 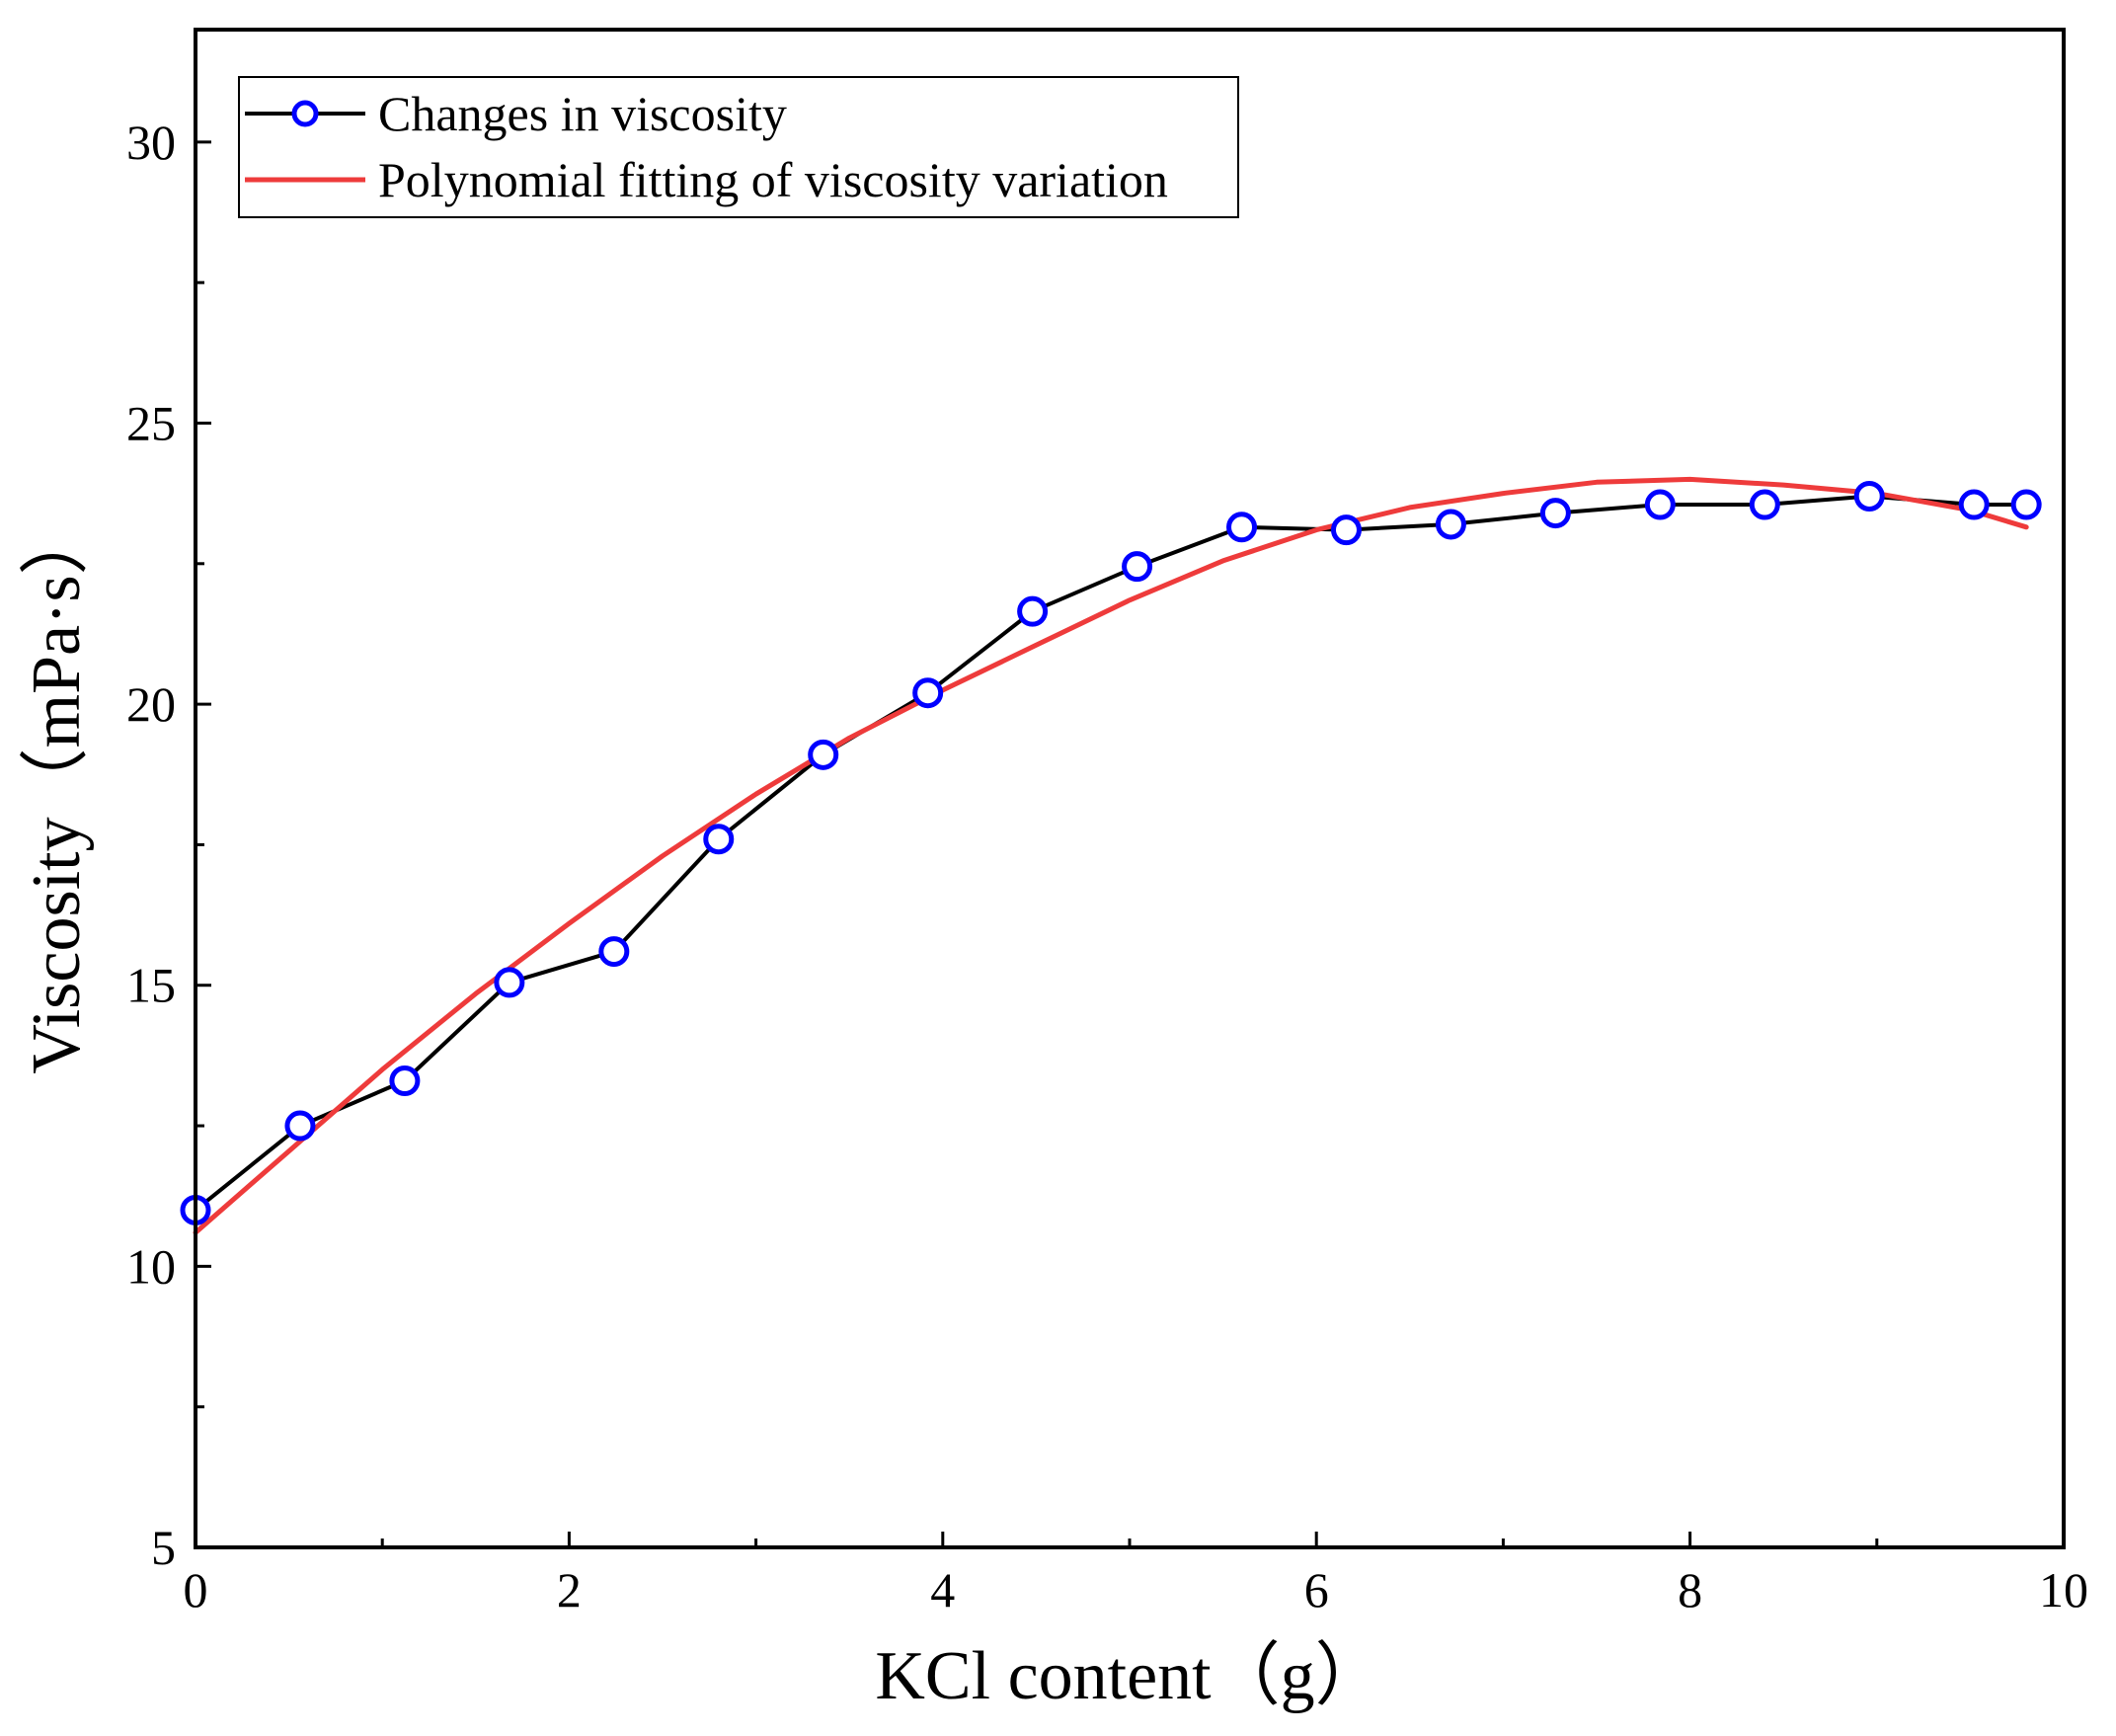 What do you see at coordinates (57, 789) in the screenshot?
I see `y-axis-title: Viscosity（mPa·s）` at bounding box center [57, 789].